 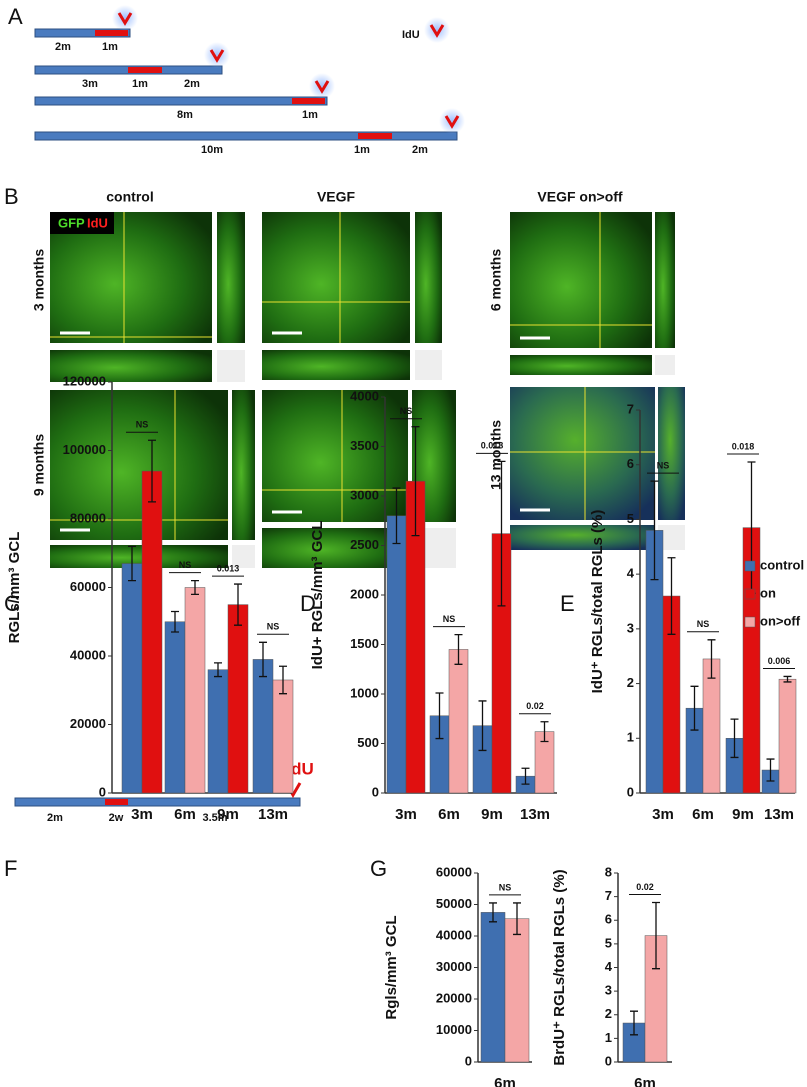 I want to click on channel-box, so click(x=82, y=223).